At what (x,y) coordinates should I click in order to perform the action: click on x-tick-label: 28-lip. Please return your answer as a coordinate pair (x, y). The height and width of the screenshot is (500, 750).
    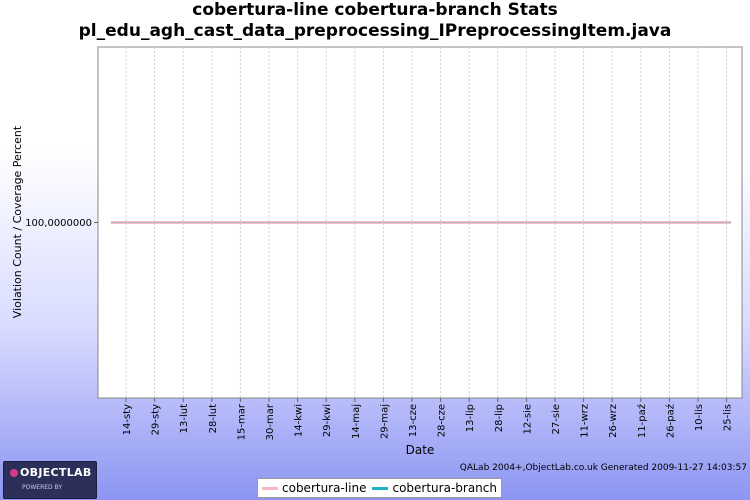
    Looking at the image, I should click on (499, 418).